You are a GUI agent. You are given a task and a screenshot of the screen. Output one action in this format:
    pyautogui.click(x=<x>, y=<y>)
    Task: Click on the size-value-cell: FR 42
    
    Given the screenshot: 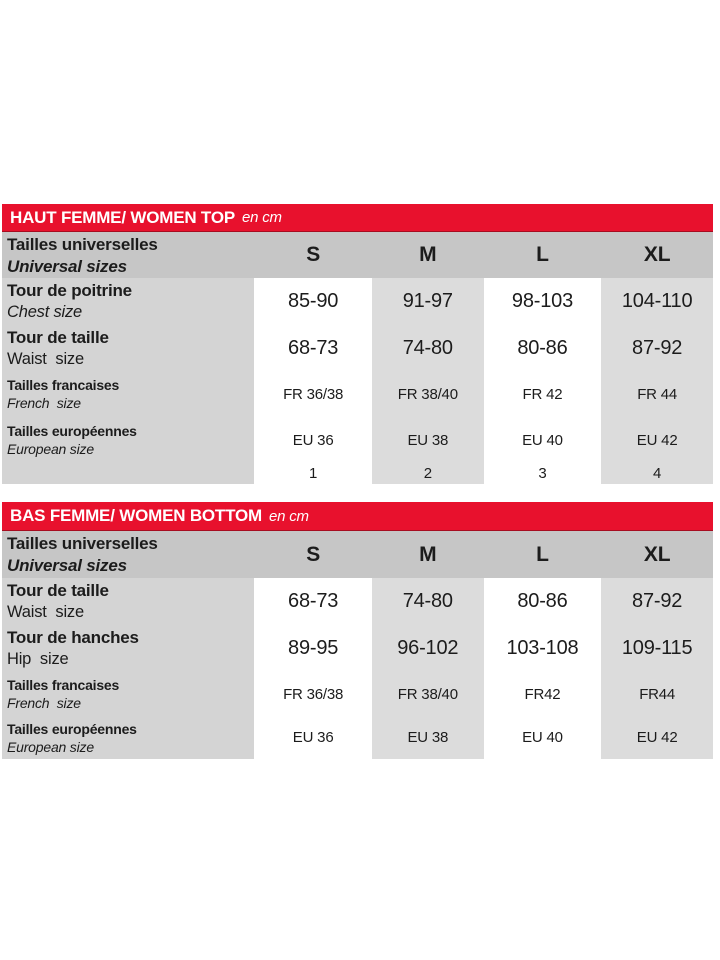 What is the action you would take?
    pyautogui.click(x=542, y=394)
    